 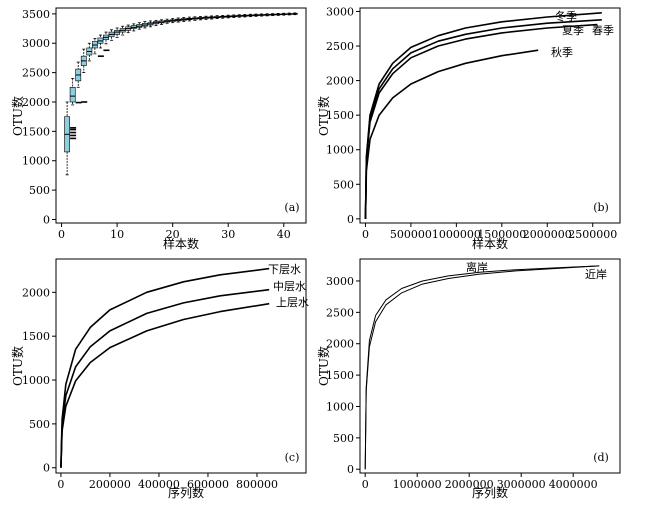 What do you see at coordinates (208, 484) in the screenshot?
I see `x-tick-label: 600000` at bounding box center [208, 484].